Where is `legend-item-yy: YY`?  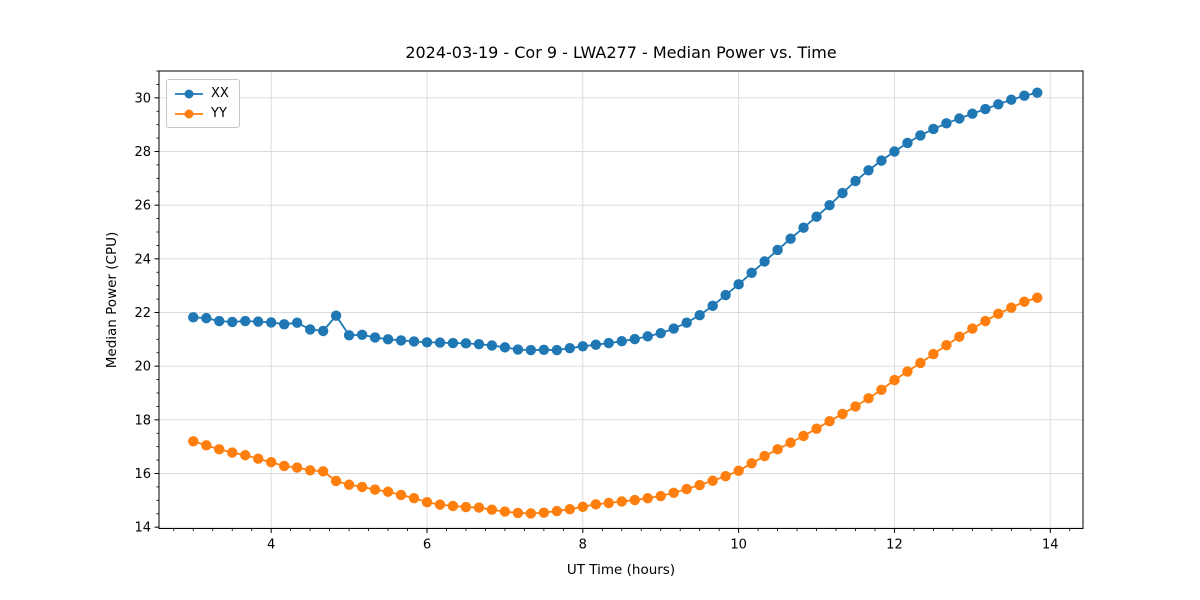 legend-item-yy: YY is located at coordinates (201, 113).